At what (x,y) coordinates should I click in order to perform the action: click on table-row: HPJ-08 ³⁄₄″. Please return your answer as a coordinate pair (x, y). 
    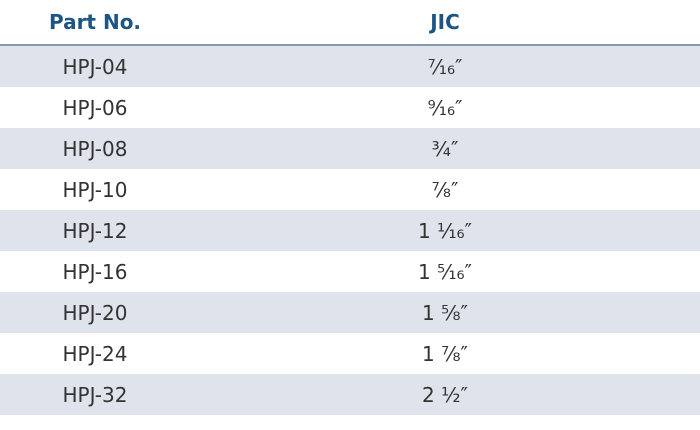
    Looking at the image, I should click on (350, 148).